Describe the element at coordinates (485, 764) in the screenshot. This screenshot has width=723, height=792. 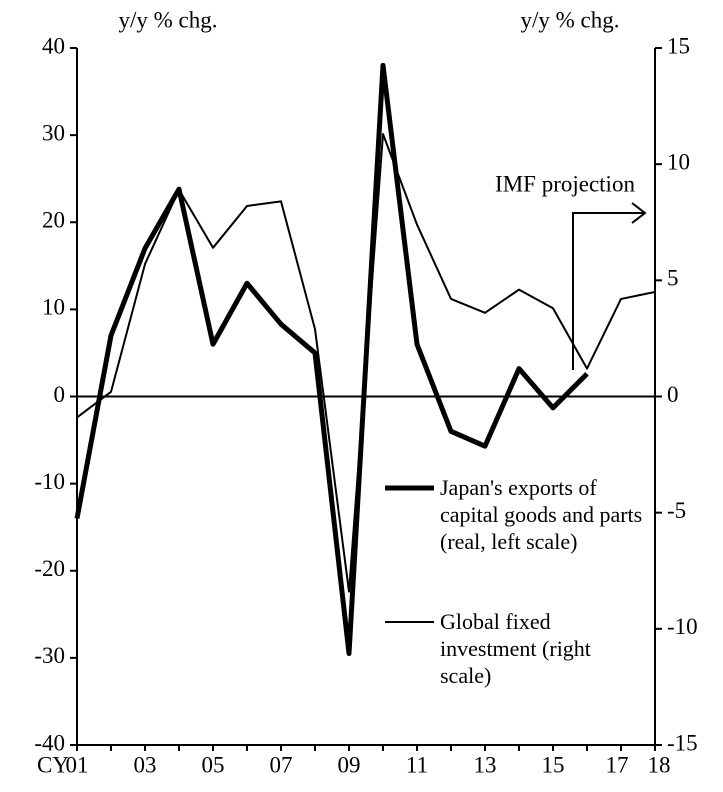
I see `x-tick-label: 13` at that location.